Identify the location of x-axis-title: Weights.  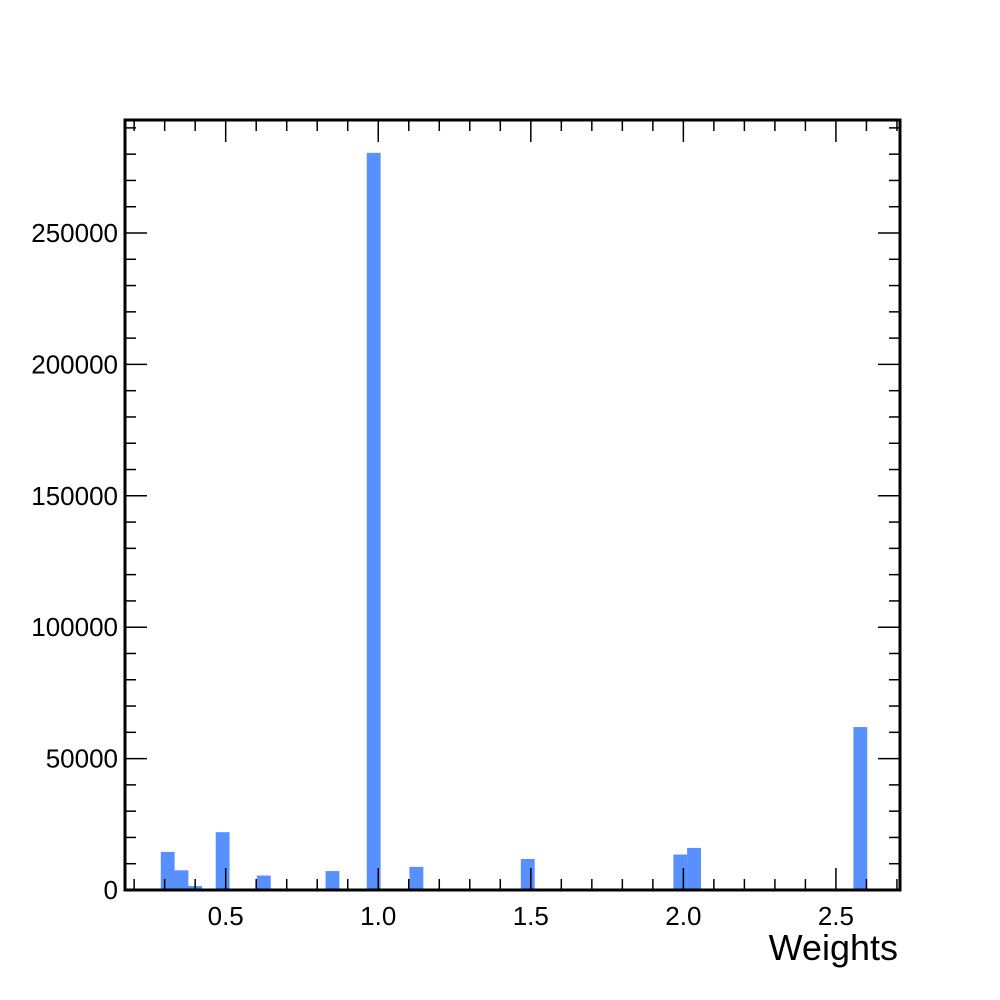
(833, 947).